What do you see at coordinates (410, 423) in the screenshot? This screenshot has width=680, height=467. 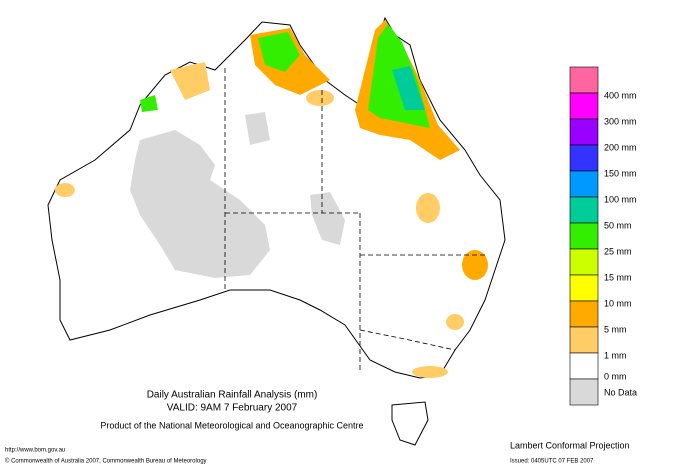 I see `tasmania` at bounding box center [410, 423].